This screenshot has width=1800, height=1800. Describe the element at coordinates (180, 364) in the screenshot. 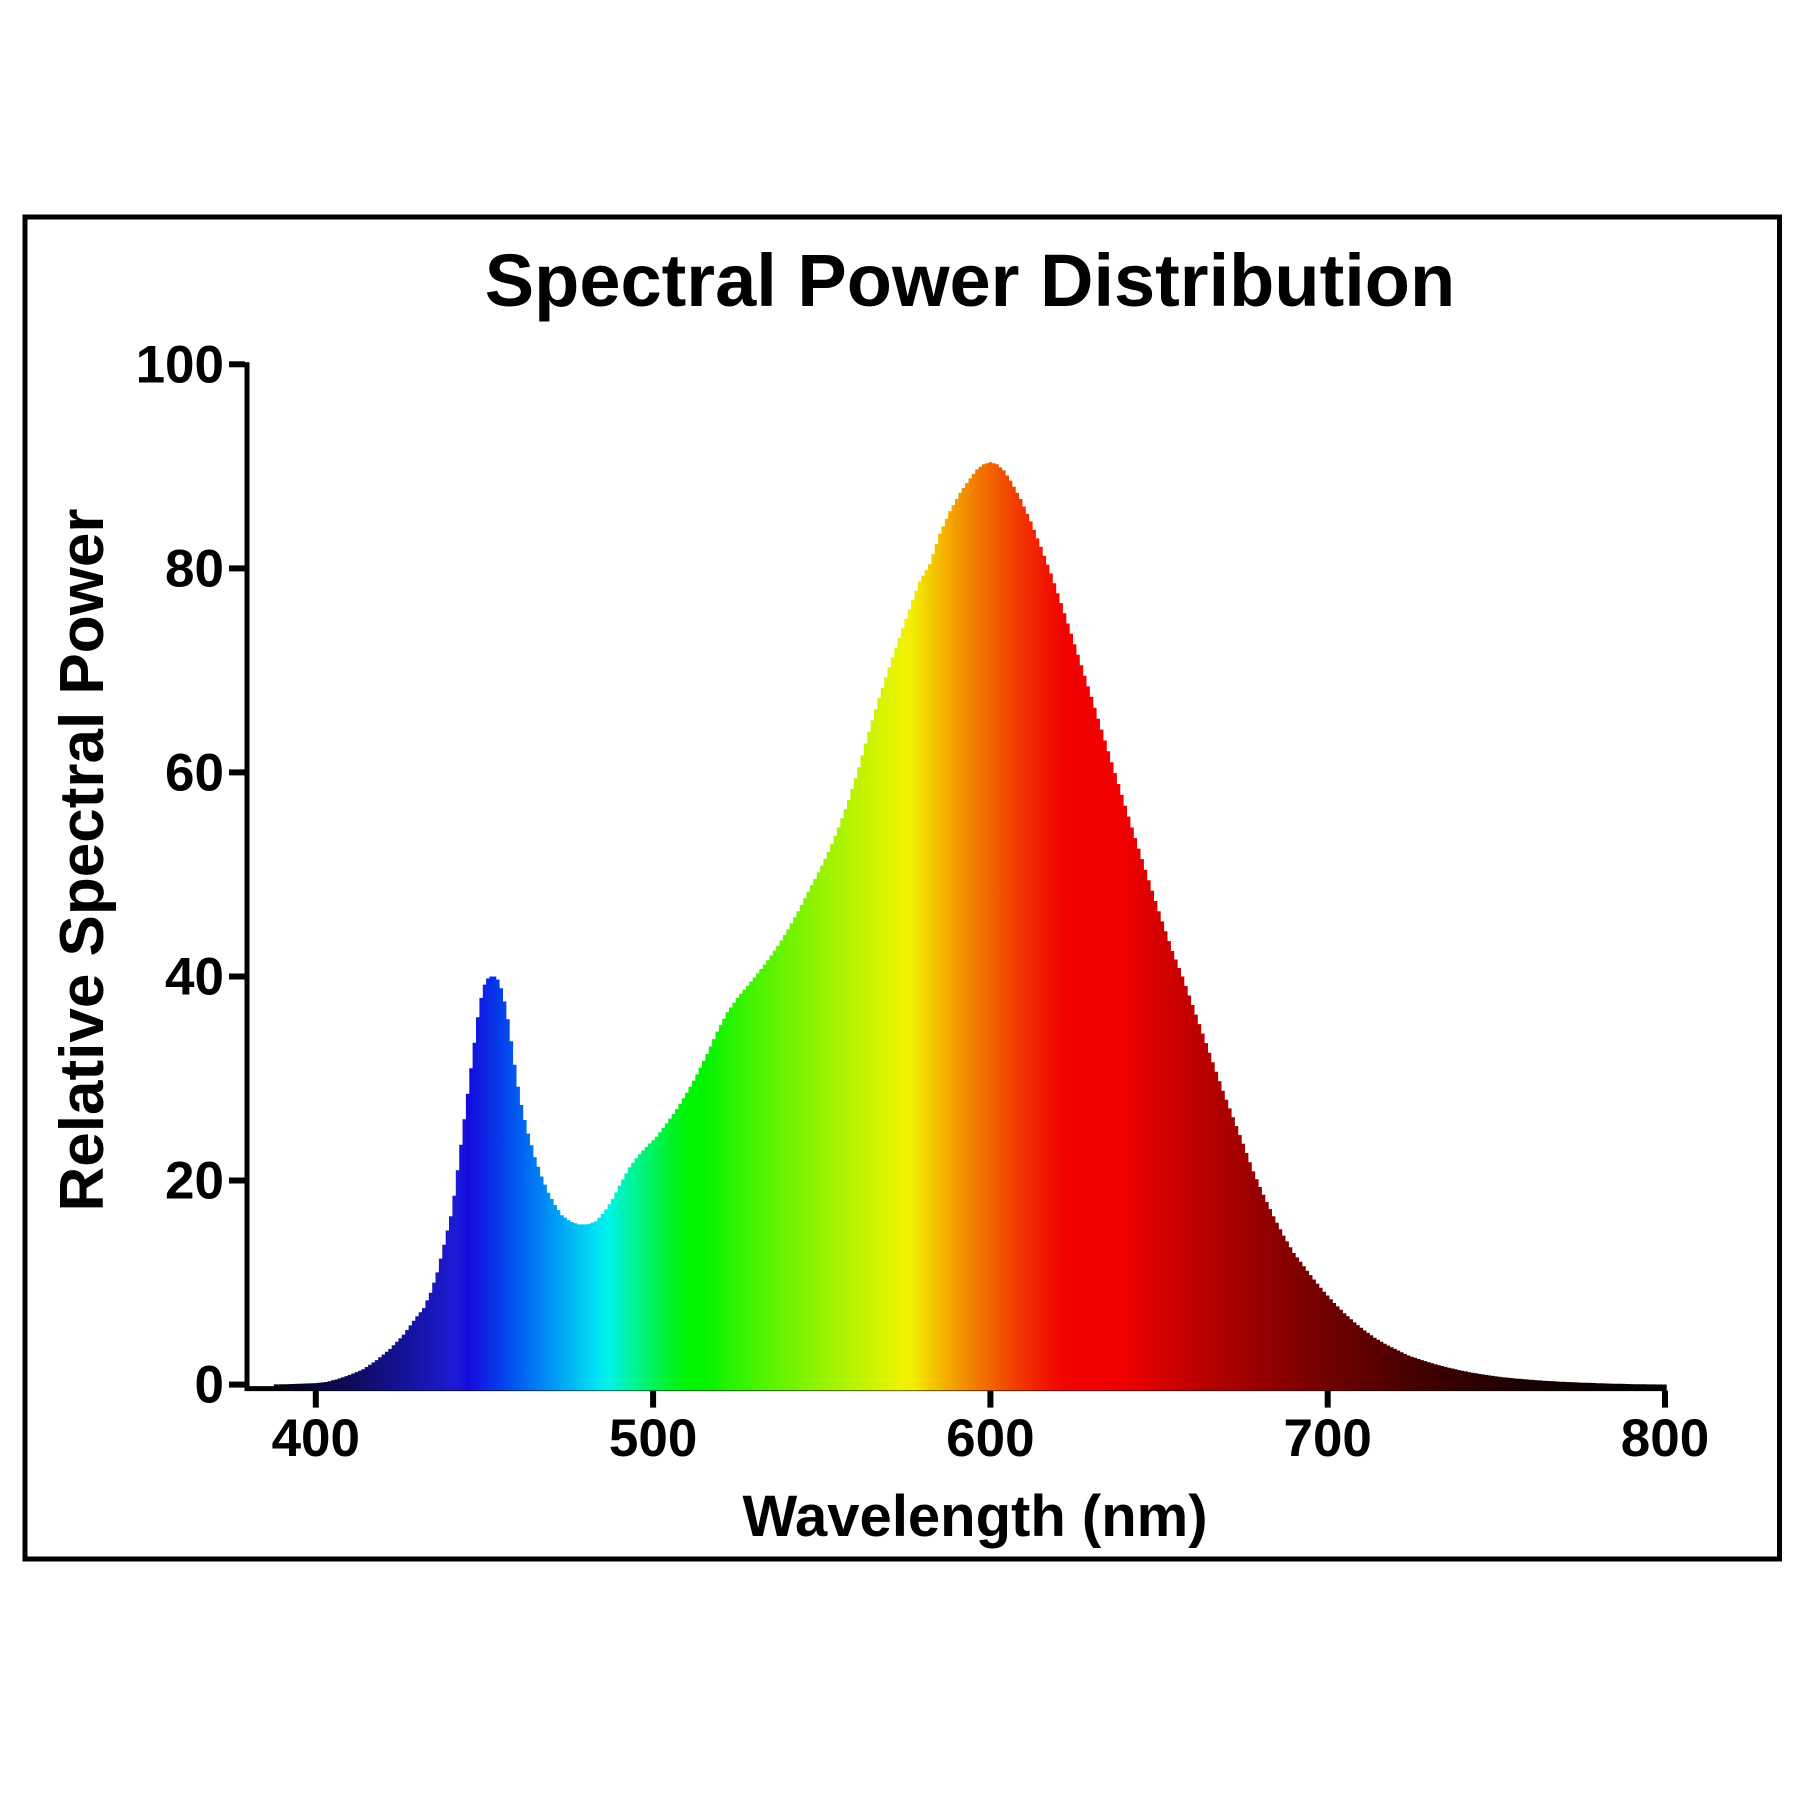

I see `svg-text: 100` at that location.